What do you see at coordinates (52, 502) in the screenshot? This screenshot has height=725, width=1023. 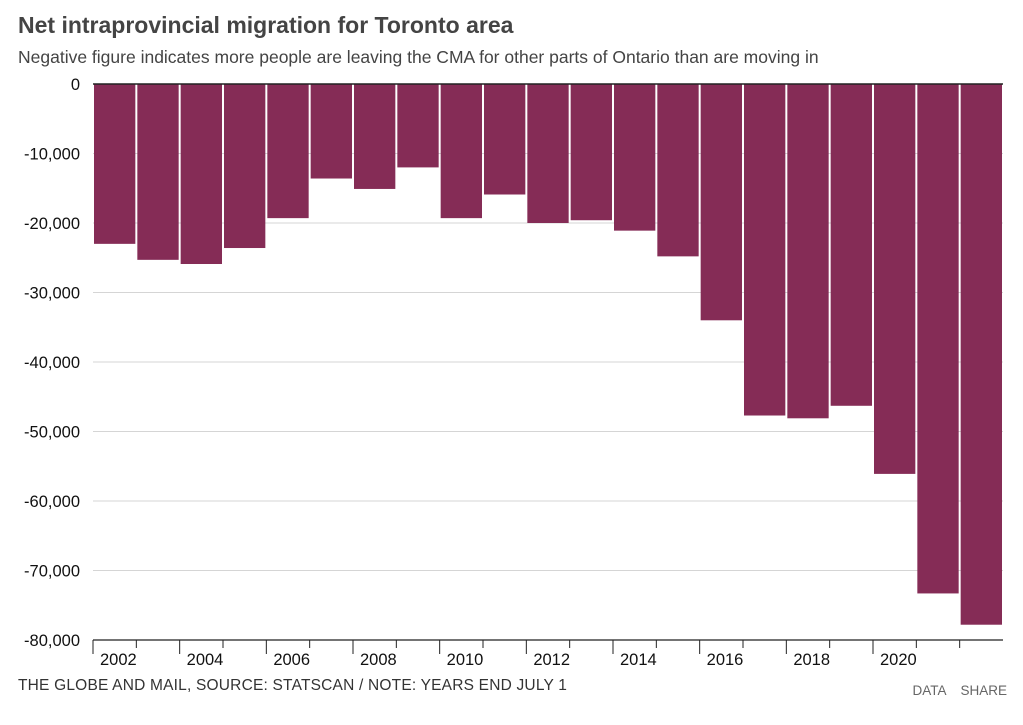 I see `y-tick-label: -60,000` at bounding box center [52, 502].